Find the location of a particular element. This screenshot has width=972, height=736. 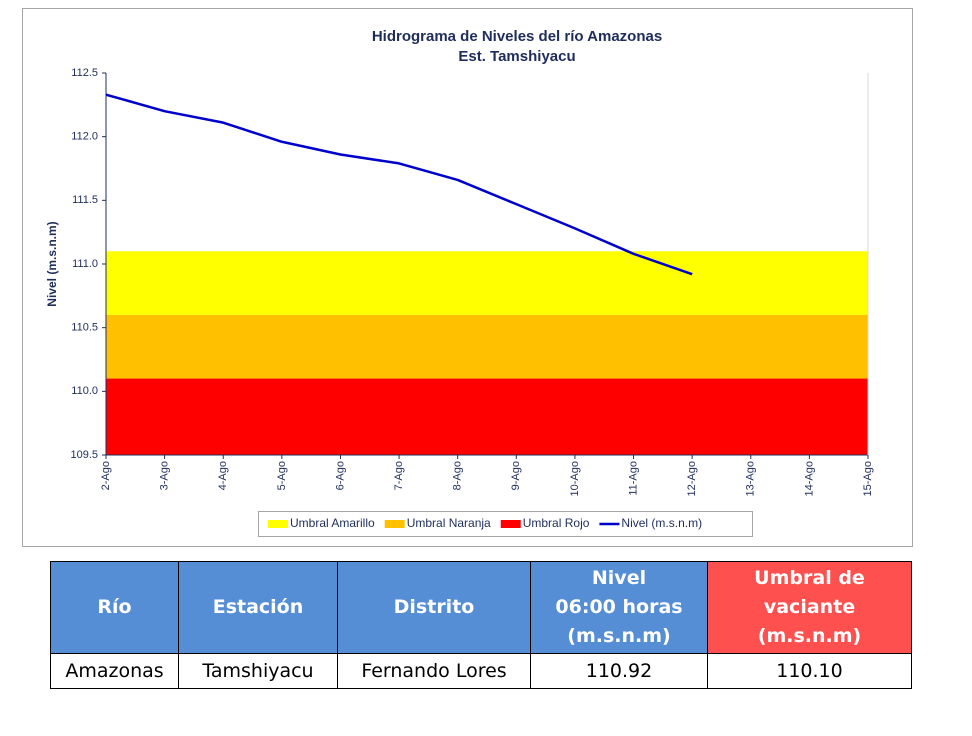

cell: Fernando Lores is located at coordinates (434, 671).